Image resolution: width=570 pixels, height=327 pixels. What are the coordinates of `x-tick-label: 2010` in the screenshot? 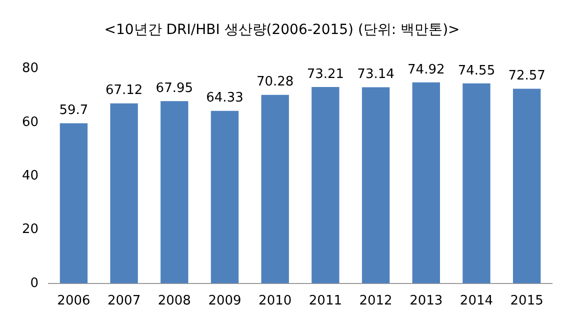 It's located at (275, 301).